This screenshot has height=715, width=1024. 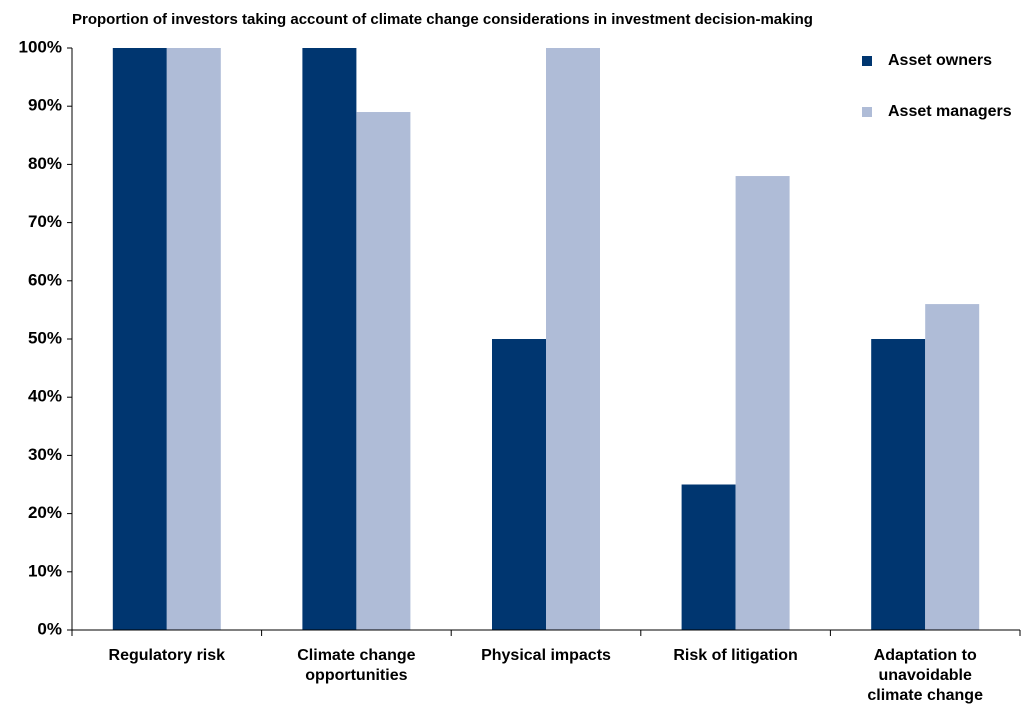 What do you see at coordinates (356, 665) in the screenshot?
I see `x-tick-label: Climate change opportunities` at bounding box center [356, 665].